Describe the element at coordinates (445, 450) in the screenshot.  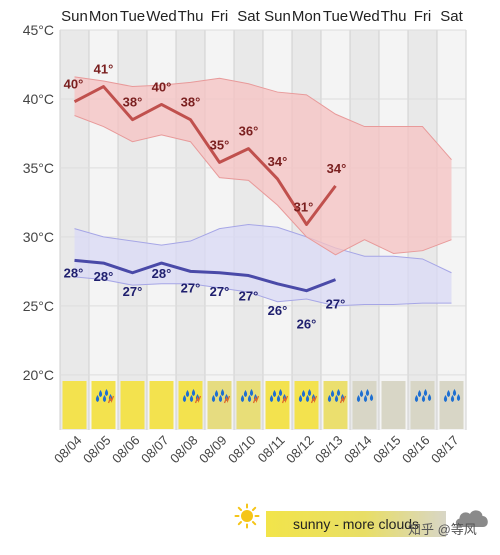
I see `date-label: 08/17` at that location.